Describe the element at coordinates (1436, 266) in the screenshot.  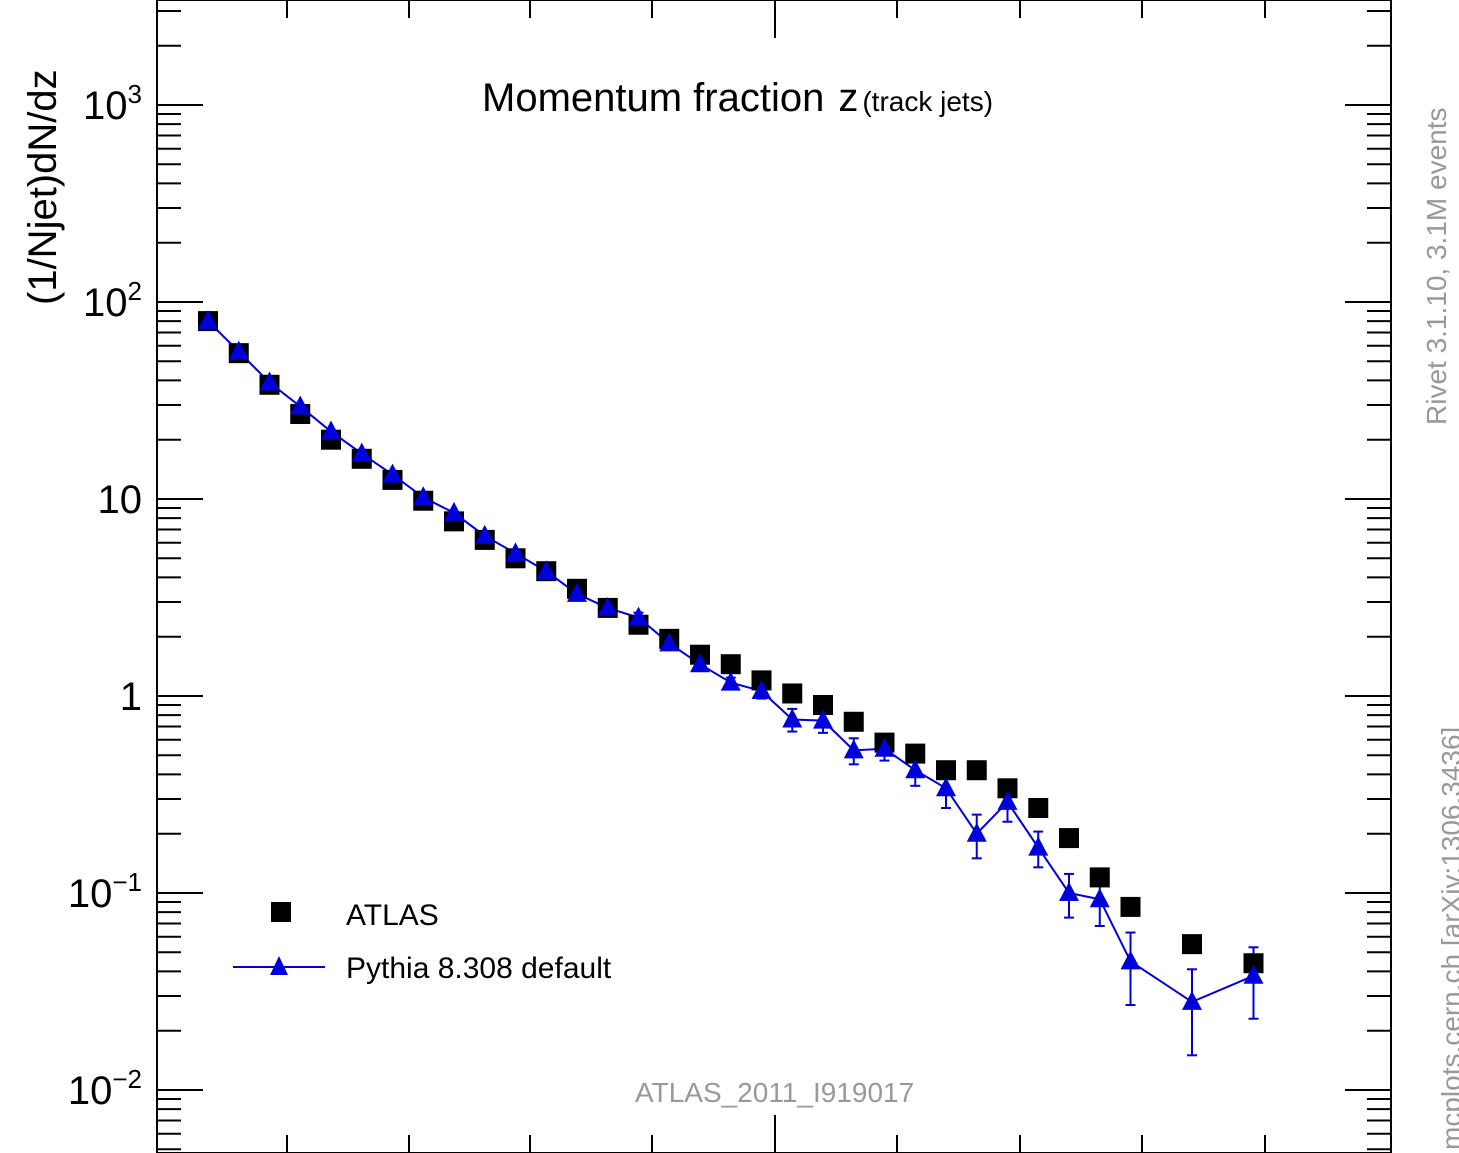
I see `rivet-version-label: Rivet 3.1.10, 3.1M events` at that location.